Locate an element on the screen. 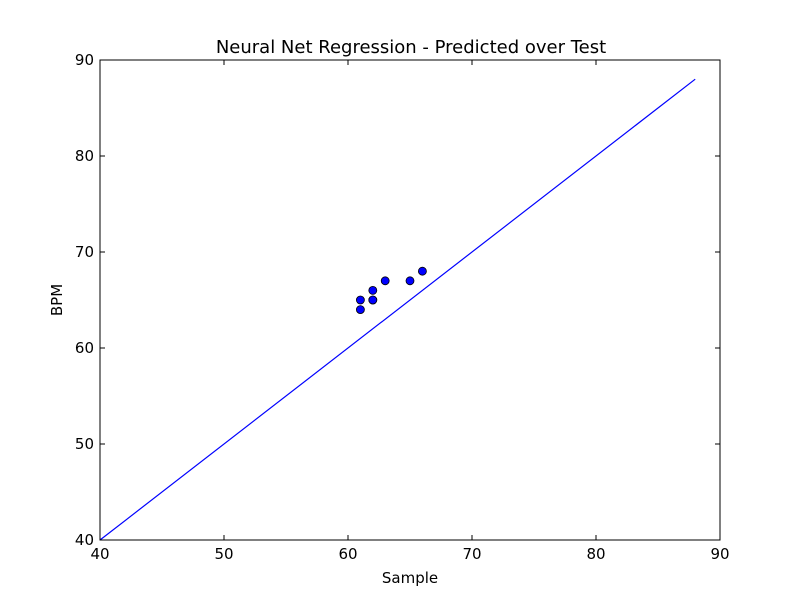 The height and width of the screenshot is (600, 800). x-tick-label: 90 is located at coordinates (719, 554).